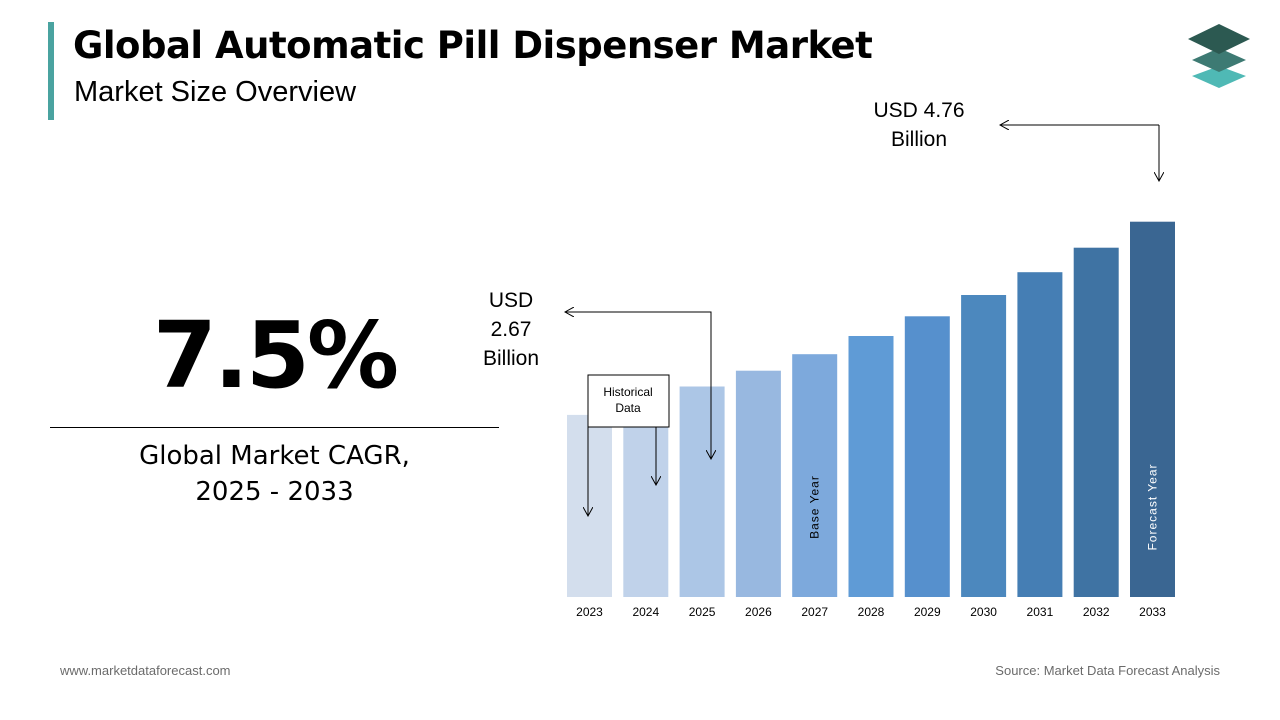 The image size is (1280, 720). Describe the element at coordinates (1152, 612) in the screenshot. I see `x-tick-2033: 2033` at that location.